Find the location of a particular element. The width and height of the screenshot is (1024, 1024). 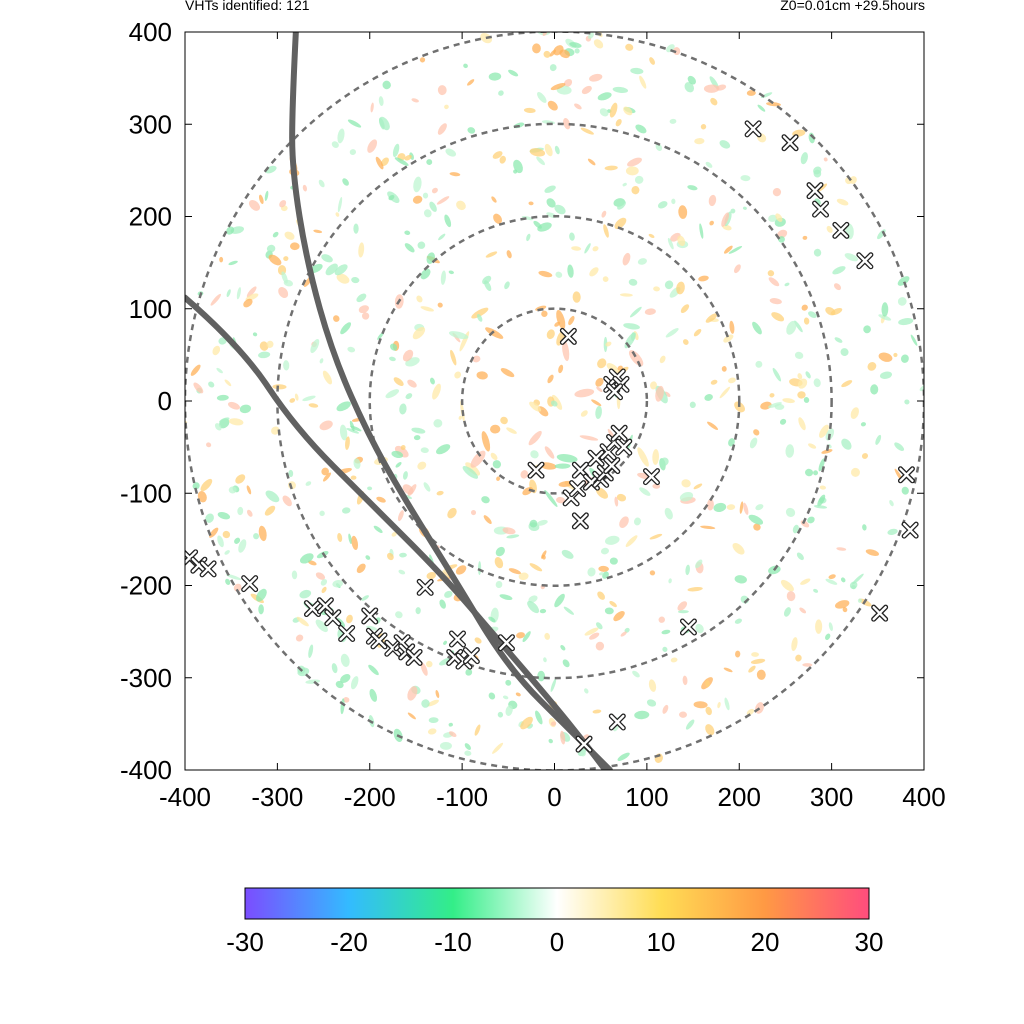

colorbar: -30 -20 -10 0 10 20 30 is located at coordinates (554, 922).